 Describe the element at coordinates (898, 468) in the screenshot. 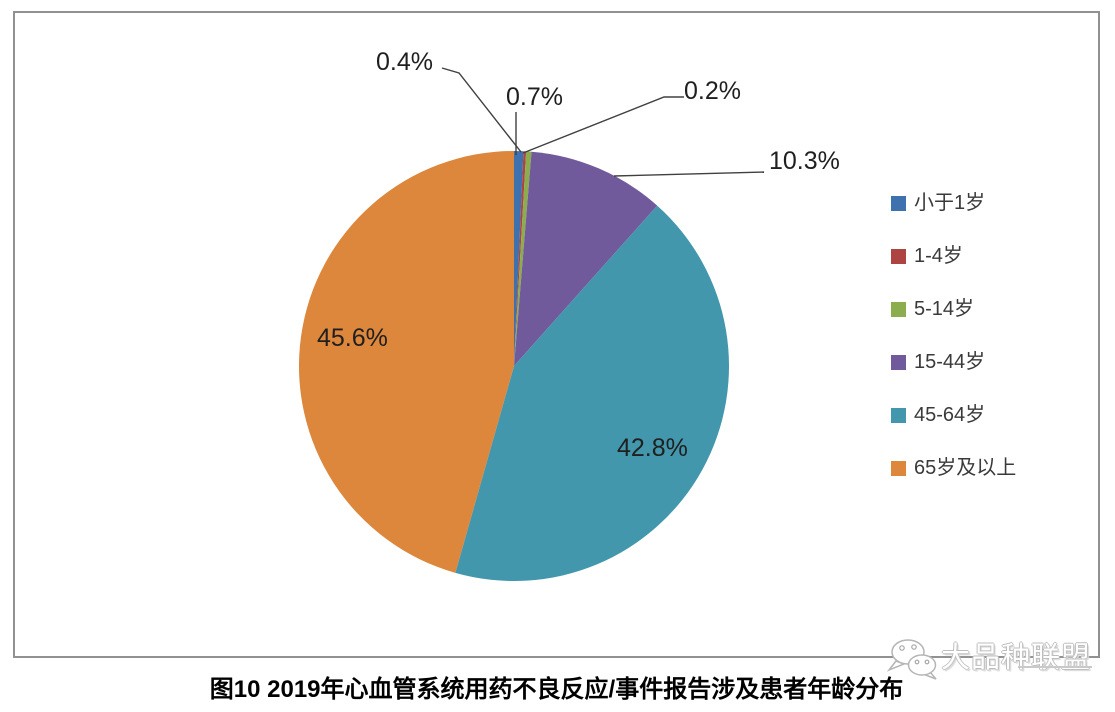

I see `legend-swatch-65-plus` at that location.